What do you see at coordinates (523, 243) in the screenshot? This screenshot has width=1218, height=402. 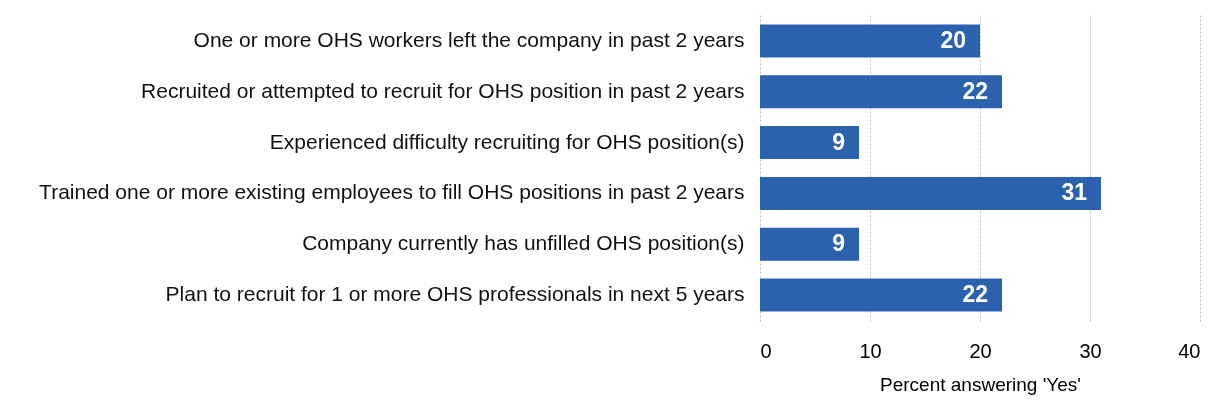 I see `y-tick-label: Company currently has unfilled OHS position(s)` at bounding box center [523, 243].